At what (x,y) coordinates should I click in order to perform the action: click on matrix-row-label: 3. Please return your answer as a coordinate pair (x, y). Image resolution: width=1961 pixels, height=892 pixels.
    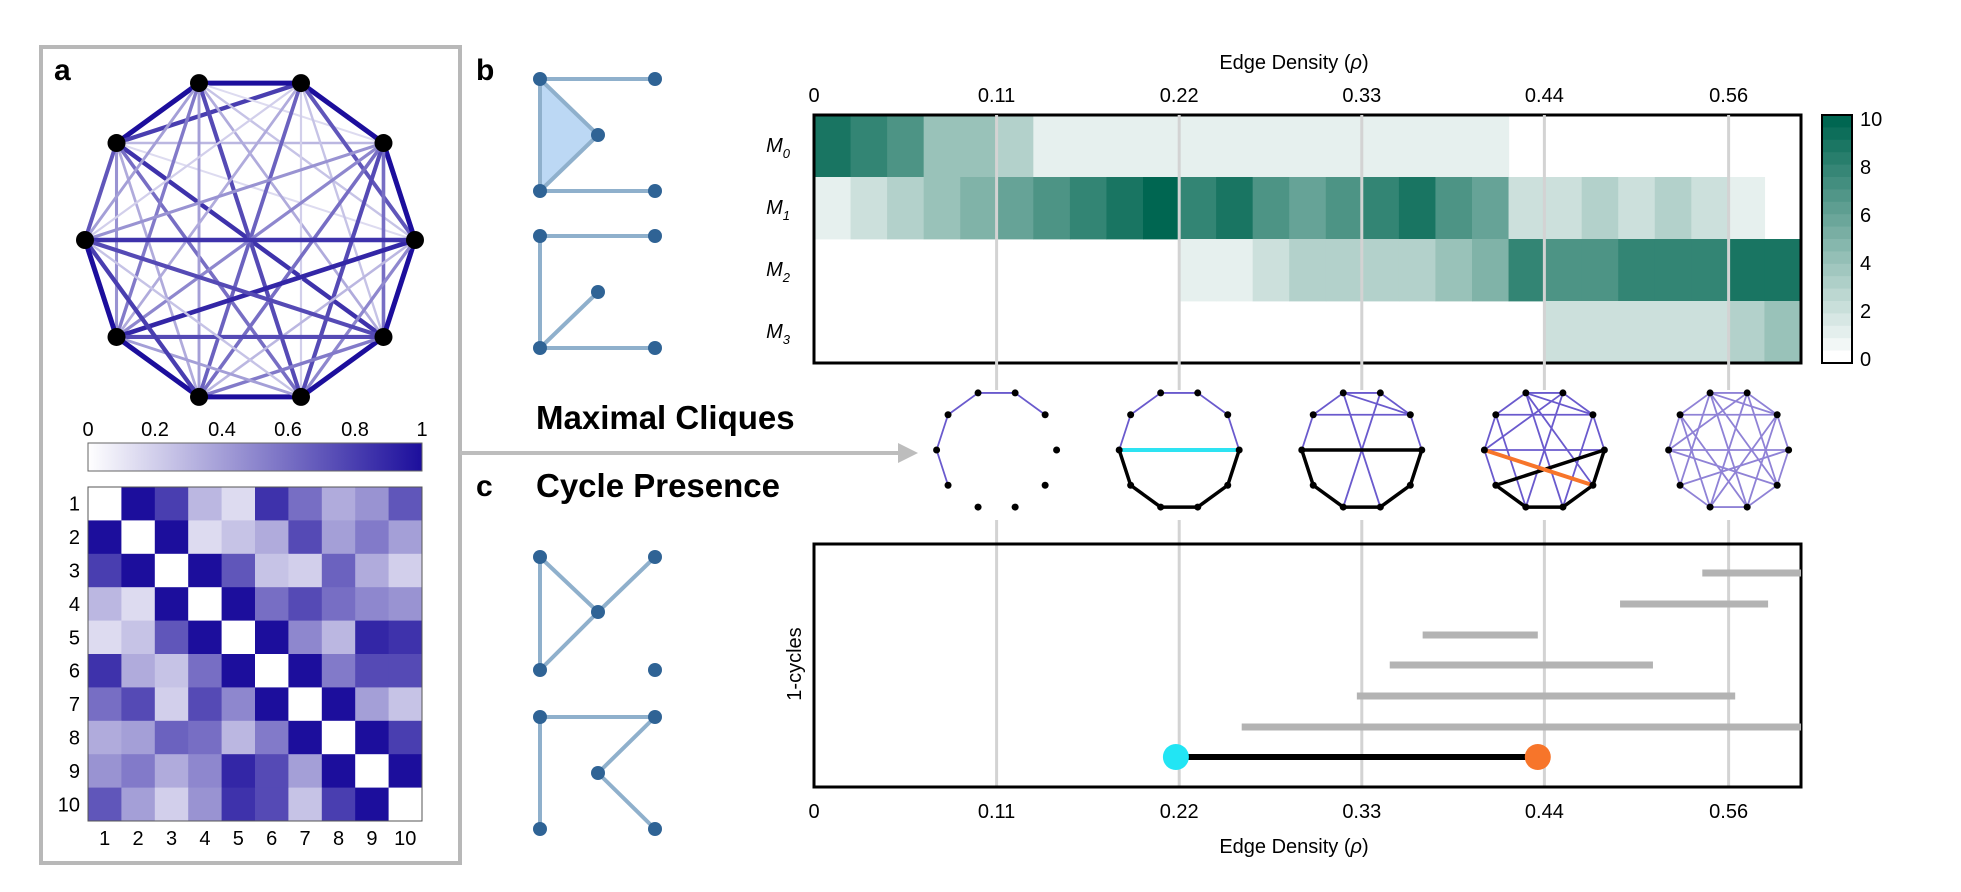
    Looking at the image, I should click on (74, 572).